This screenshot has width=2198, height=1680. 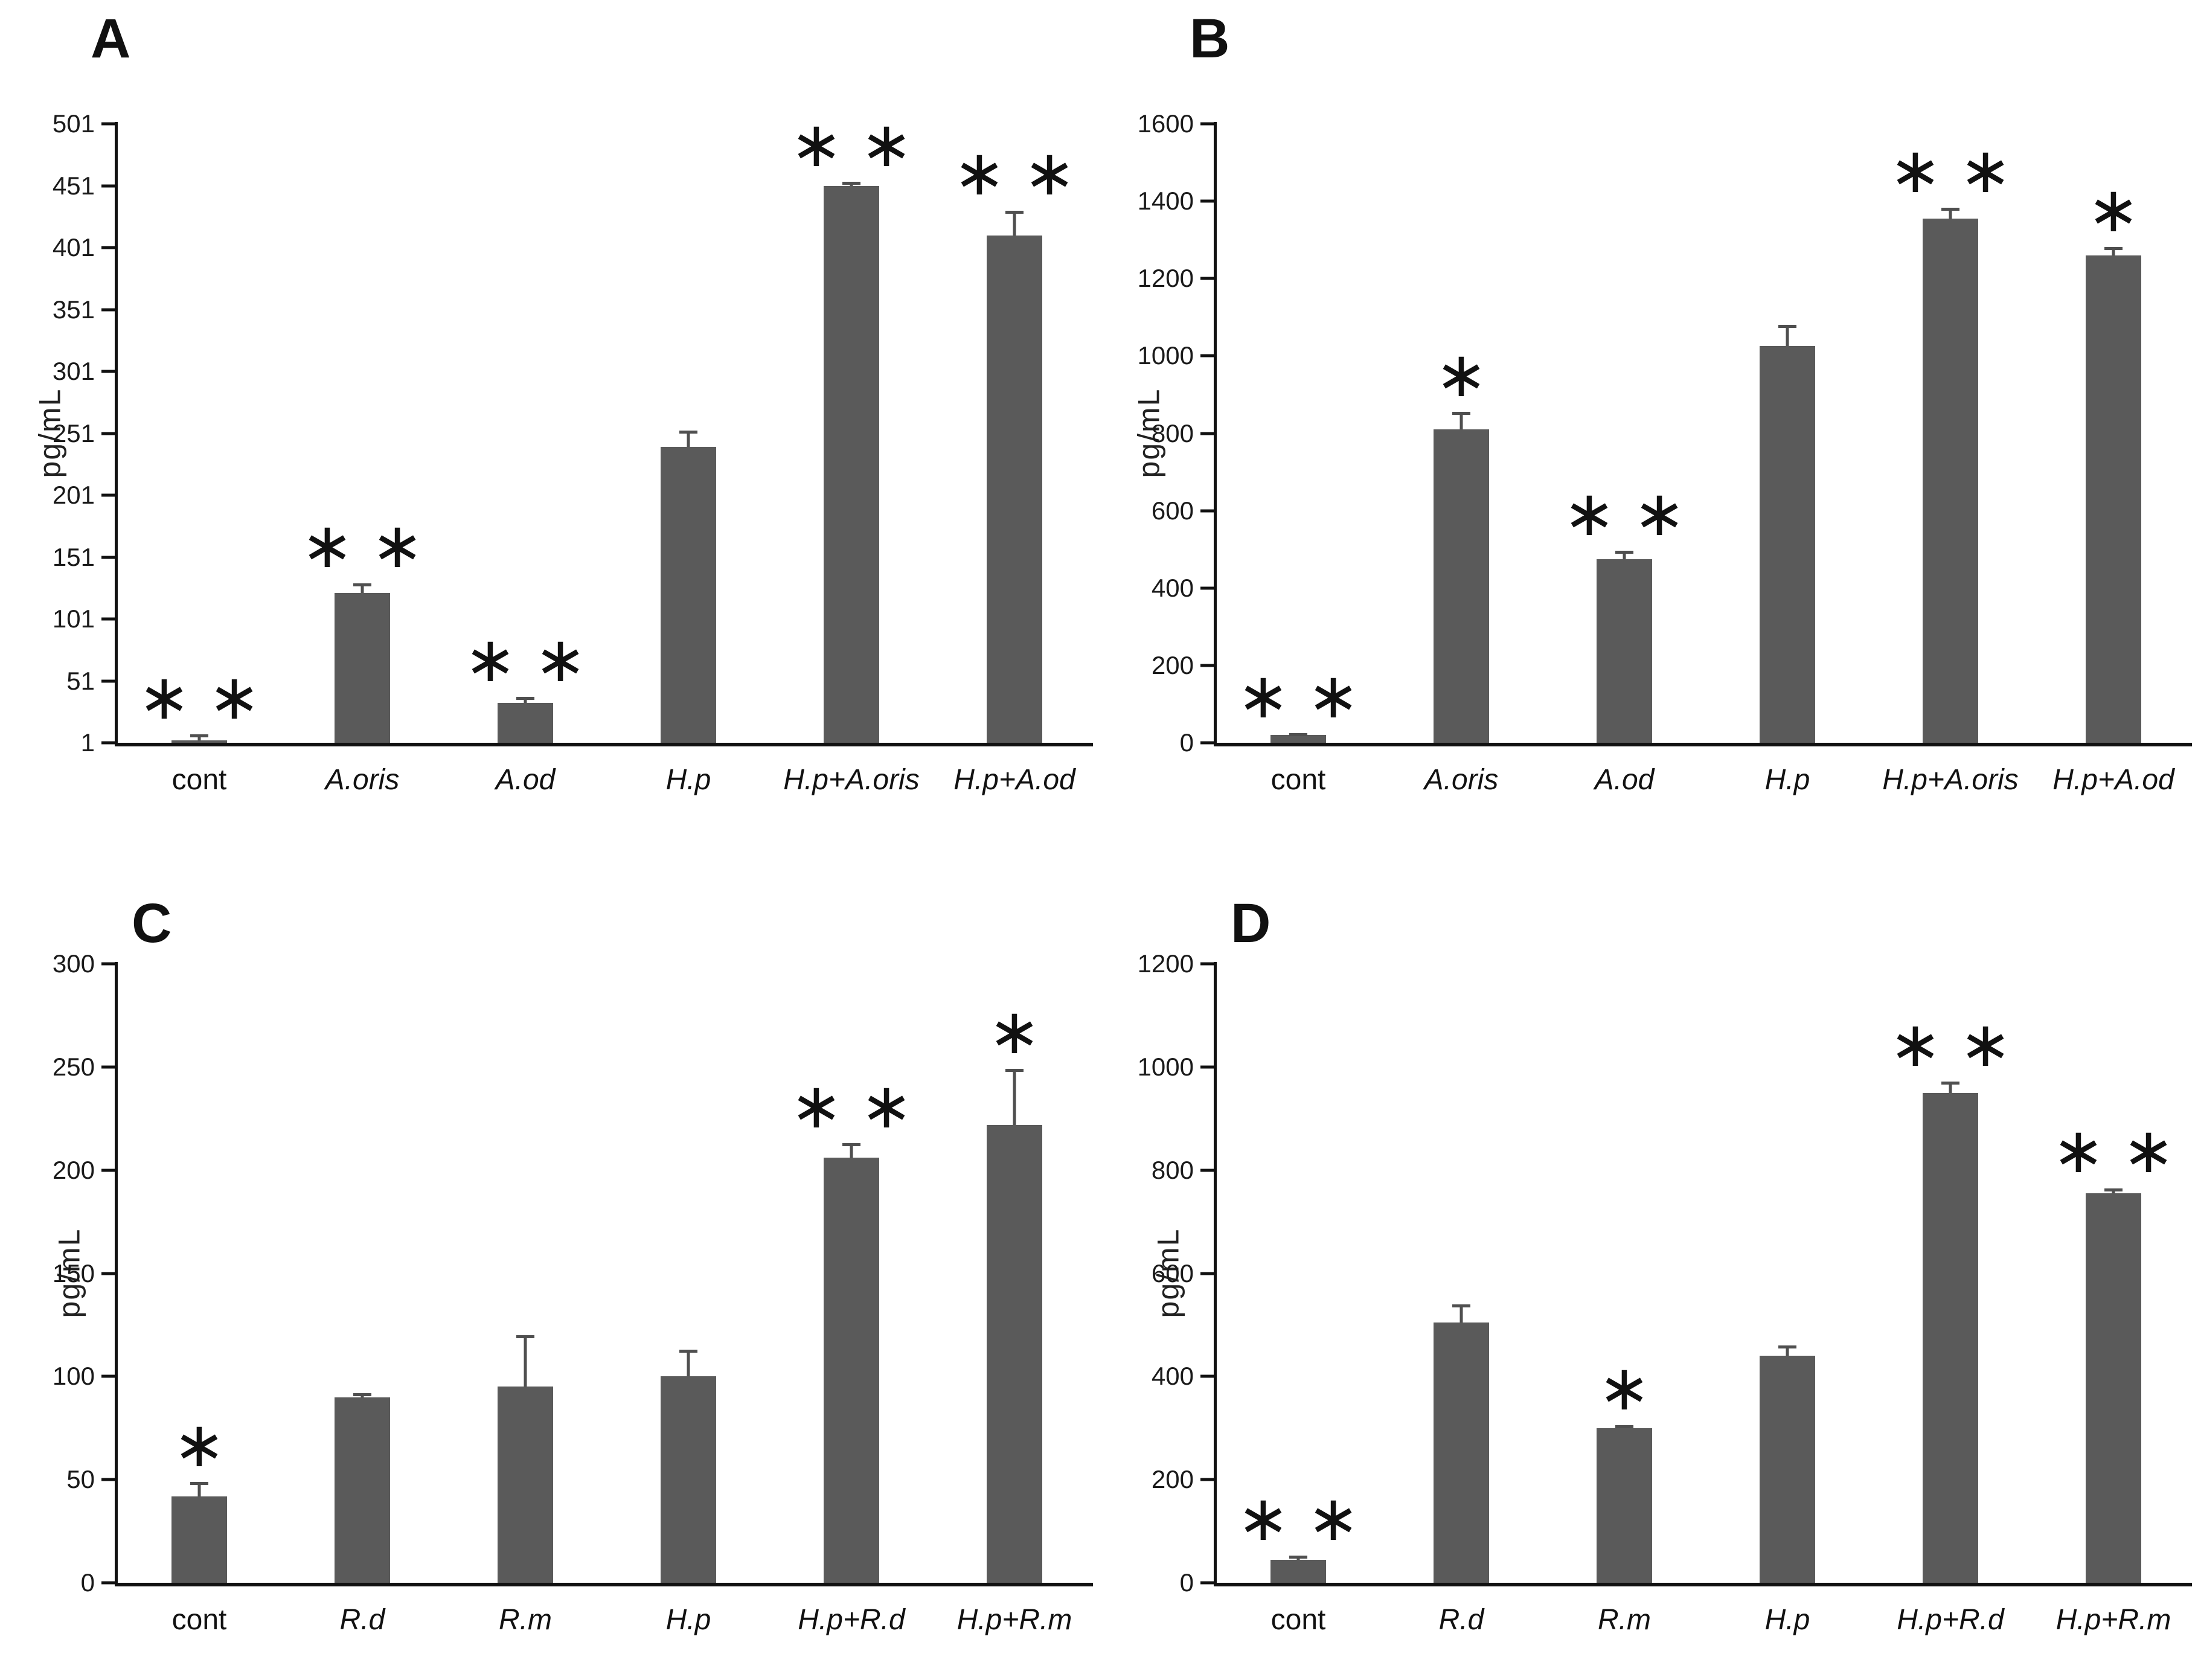 I want to click on y-tick-label: 451, so click(x=73, y=185).